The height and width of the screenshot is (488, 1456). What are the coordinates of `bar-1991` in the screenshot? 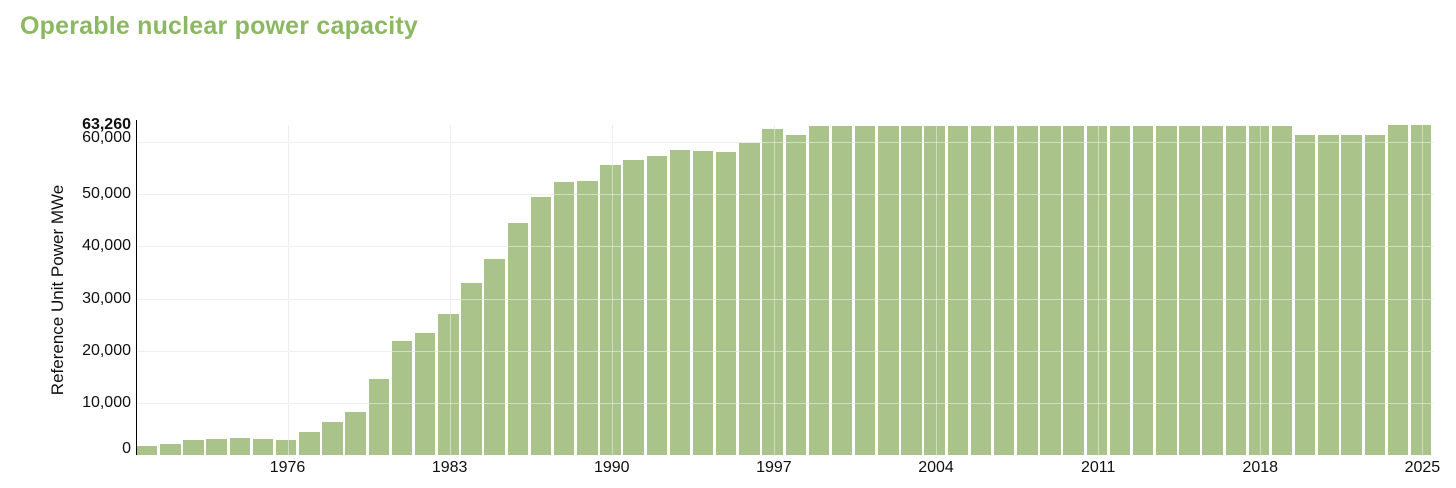 It's located at (633, 307).